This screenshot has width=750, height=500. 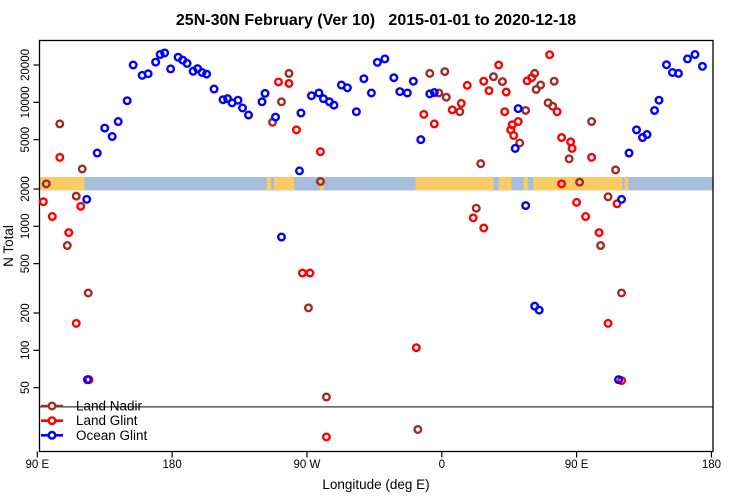 I want to click on legend-item: Land Nadir, so click(x=92, y=406).